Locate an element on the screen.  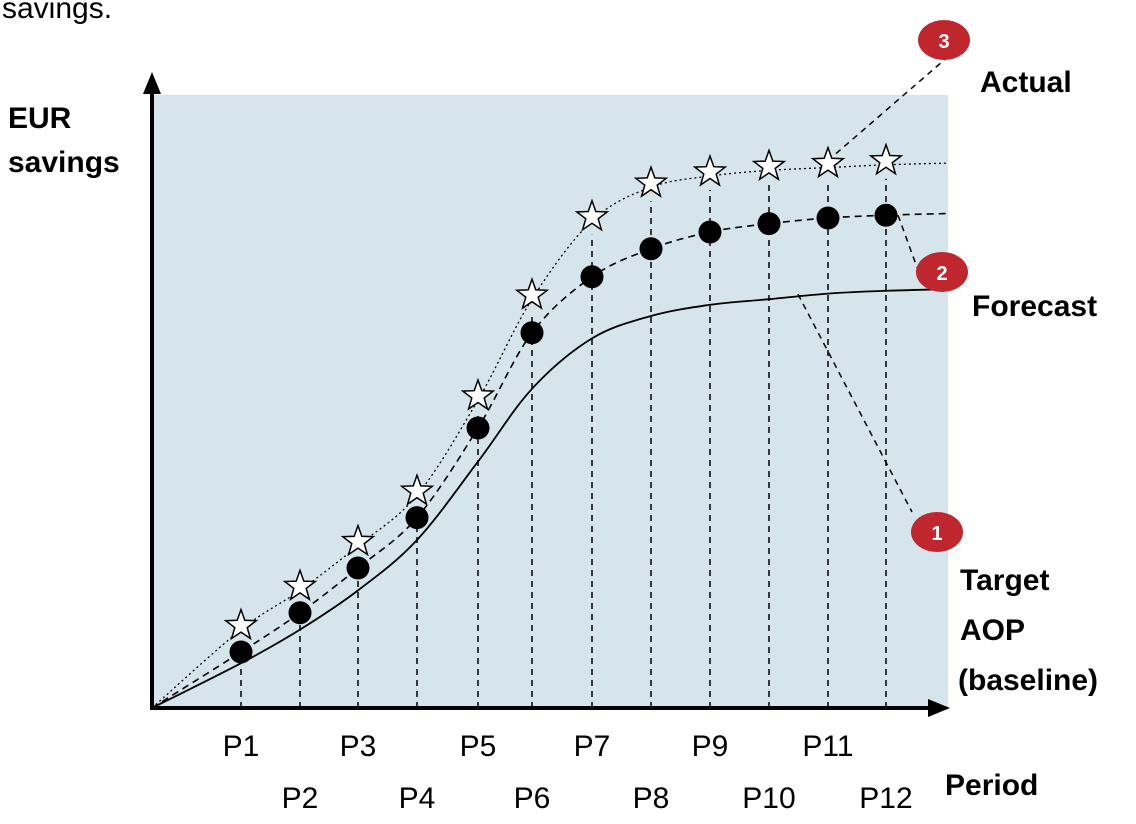
forecast-point-p10 is located at coordinates (769, 224).